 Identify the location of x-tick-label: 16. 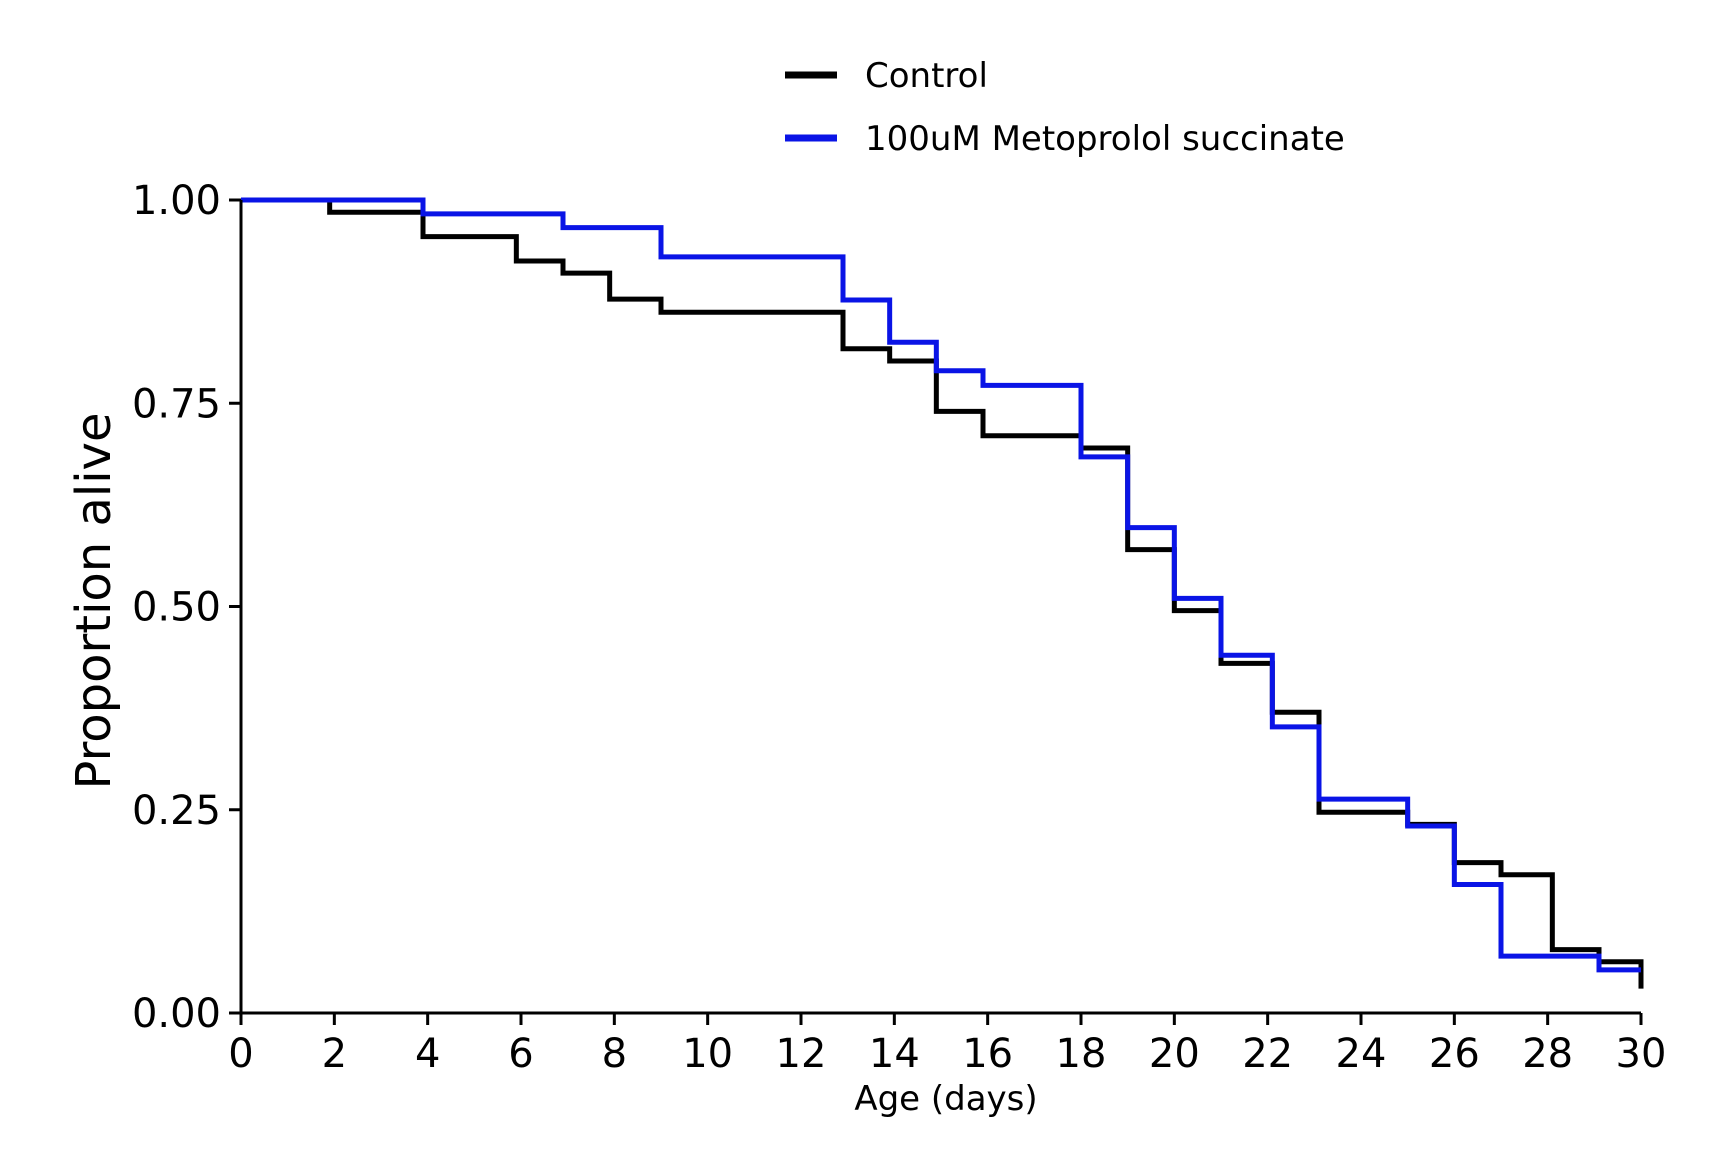
(987, 1054).